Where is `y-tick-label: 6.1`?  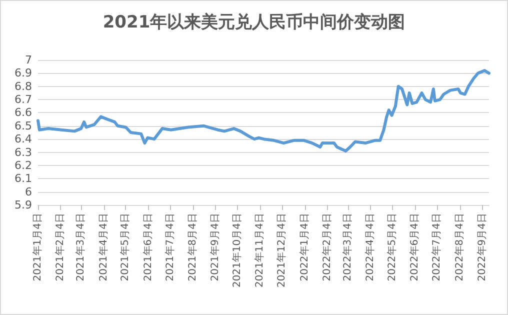 y-tick-label: 6.1 is located at coordinates (23, 179).